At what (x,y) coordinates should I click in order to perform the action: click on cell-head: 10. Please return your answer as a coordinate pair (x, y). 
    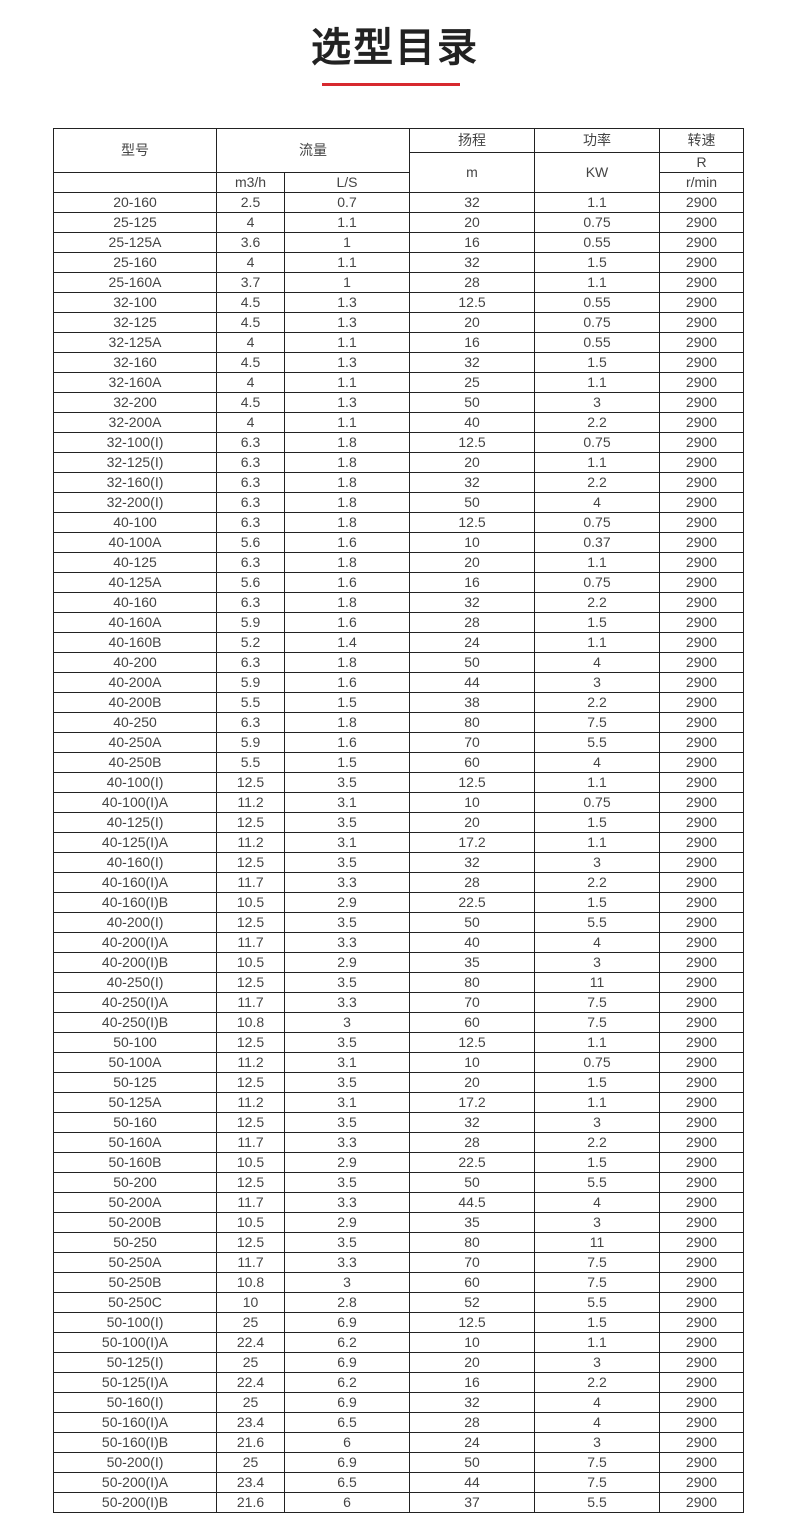
    Looking at the image, I should click on (472, 542).